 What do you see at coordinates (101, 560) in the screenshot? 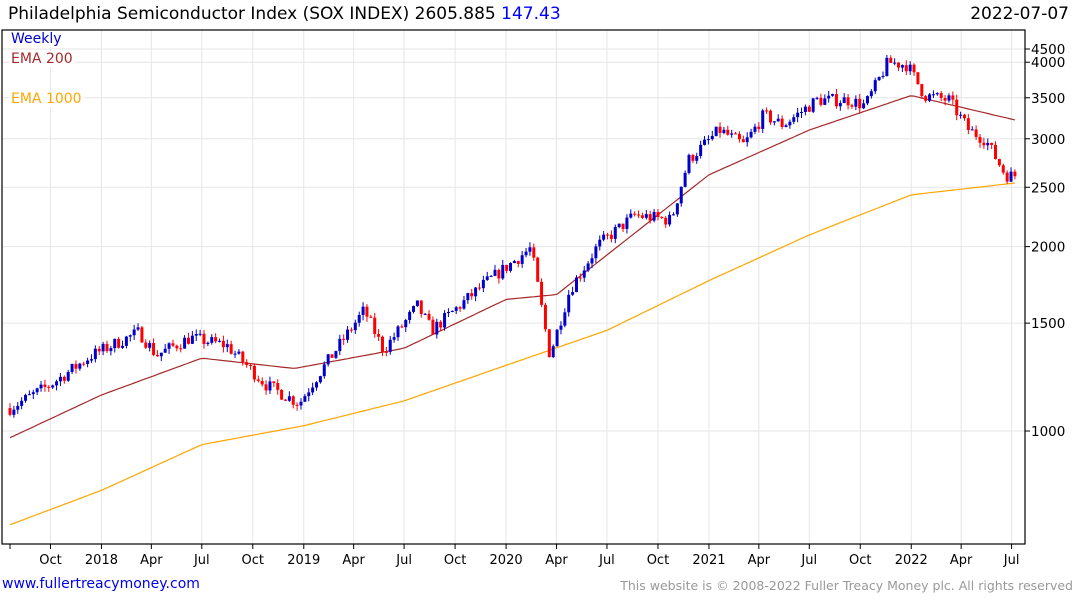
I see `x-tick-label: 2018` at bounding box center [101, 560].